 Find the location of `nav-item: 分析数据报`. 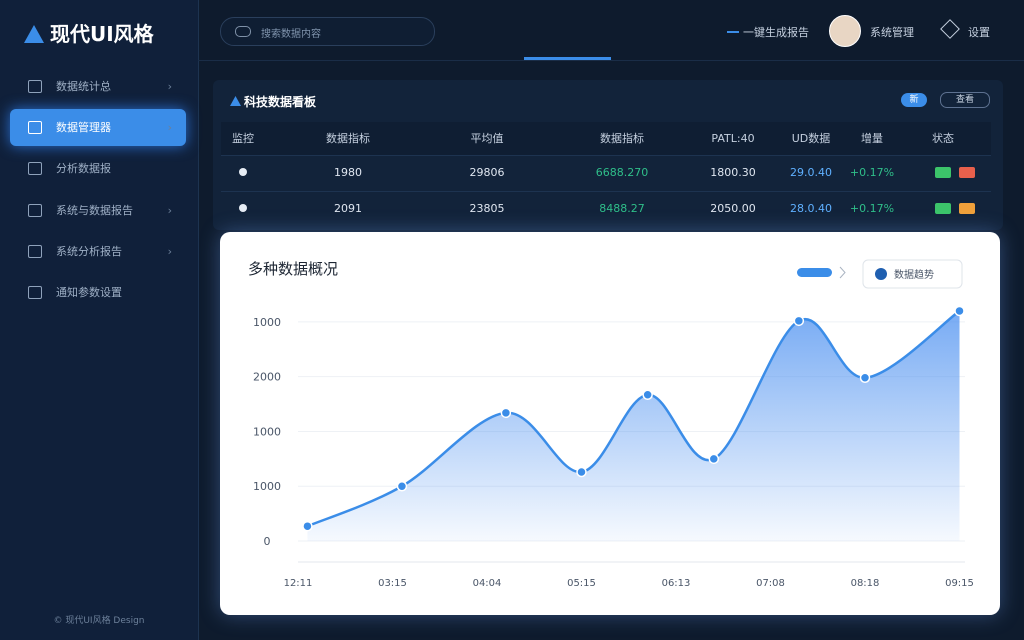

nav-item: 分析数据报 is located at coordinates (98, 168).